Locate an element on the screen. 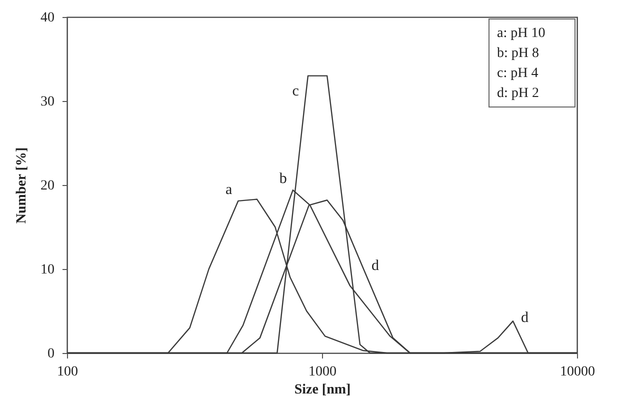  x-tick-label: 10000 is located at coordinates (577, 372).